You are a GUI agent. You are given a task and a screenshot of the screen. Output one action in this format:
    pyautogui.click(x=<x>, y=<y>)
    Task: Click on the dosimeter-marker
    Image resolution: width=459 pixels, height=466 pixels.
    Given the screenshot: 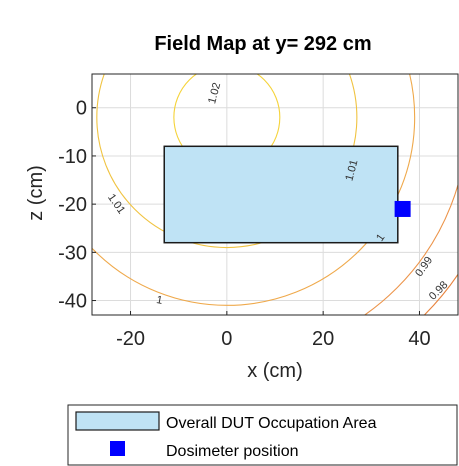 What is the action you would take?
    pyautogui.click(x=402, y=208)
    